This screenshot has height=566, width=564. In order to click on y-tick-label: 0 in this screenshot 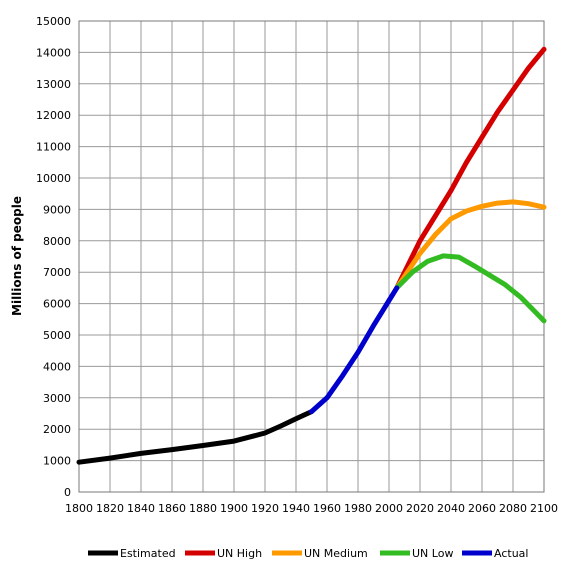, I will do `click(67, 492)`.